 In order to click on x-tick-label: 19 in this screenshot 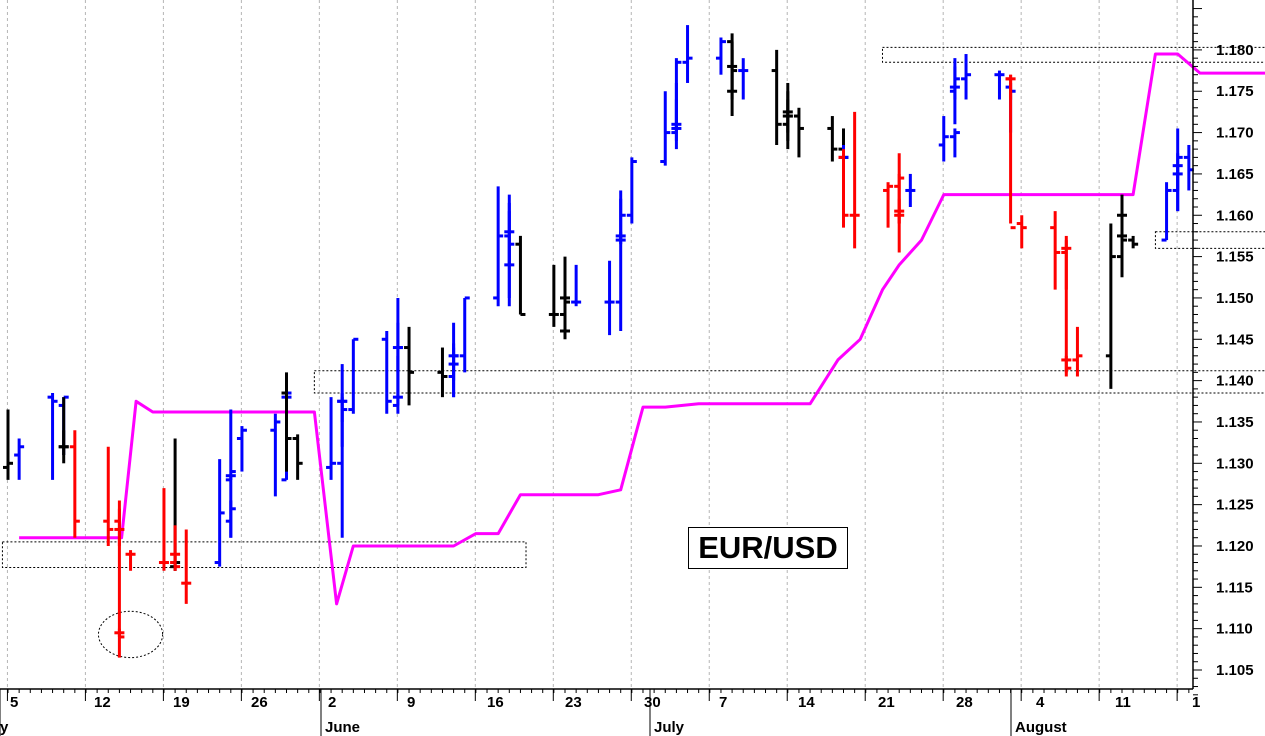, I will do `click(181, 702)`.